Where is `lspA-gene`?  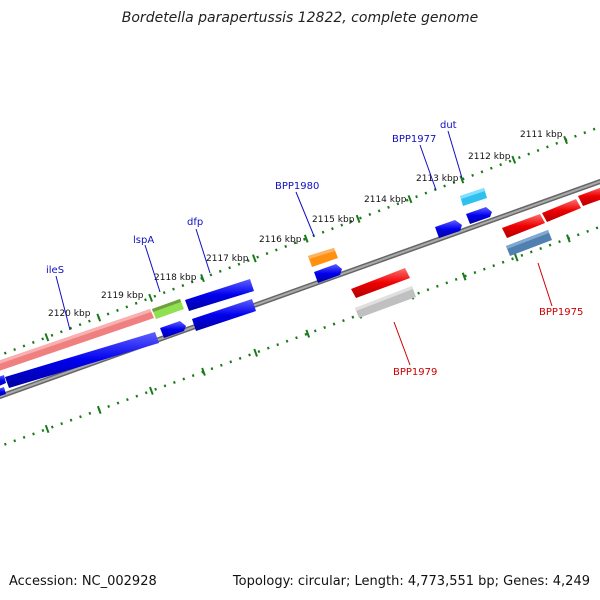 lspA-gene is located at coordinates (168, 309).